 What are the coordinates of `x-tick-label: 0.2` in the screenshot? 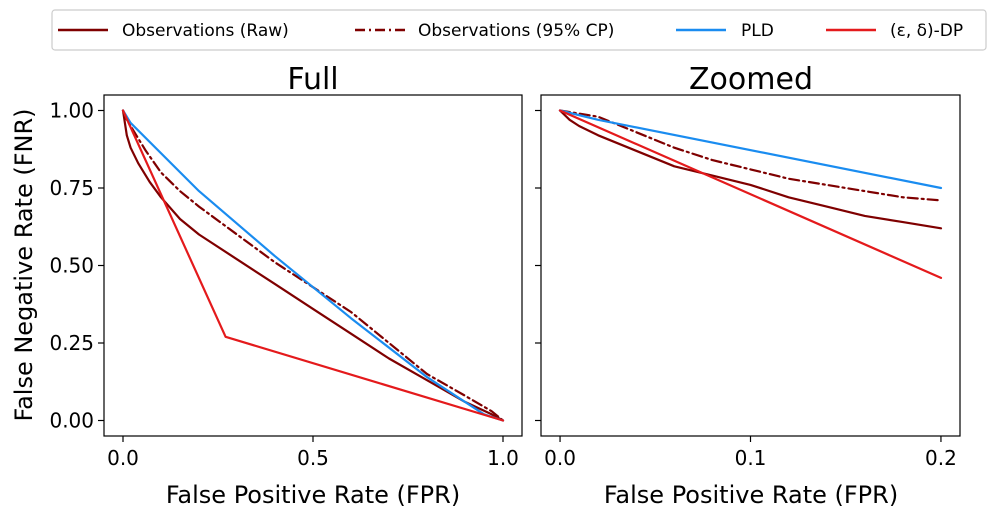 It's located at (941, 458).